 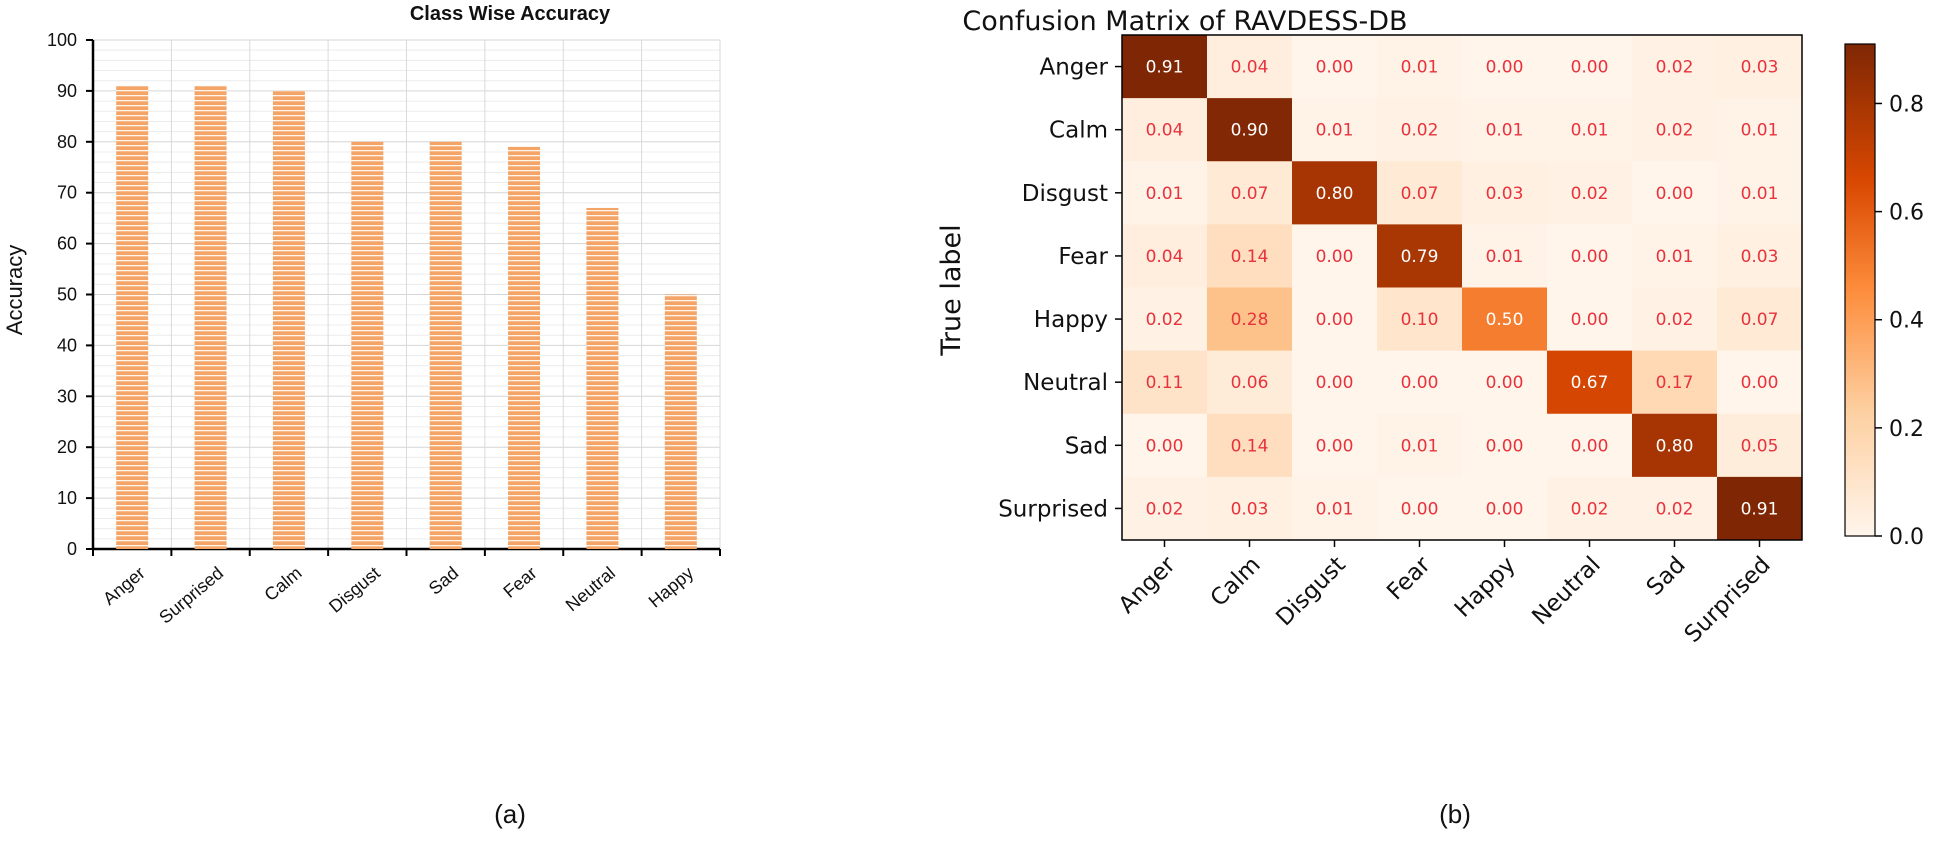 I want to click on matrix-value: 0.79, so click(x=1420, y=257).